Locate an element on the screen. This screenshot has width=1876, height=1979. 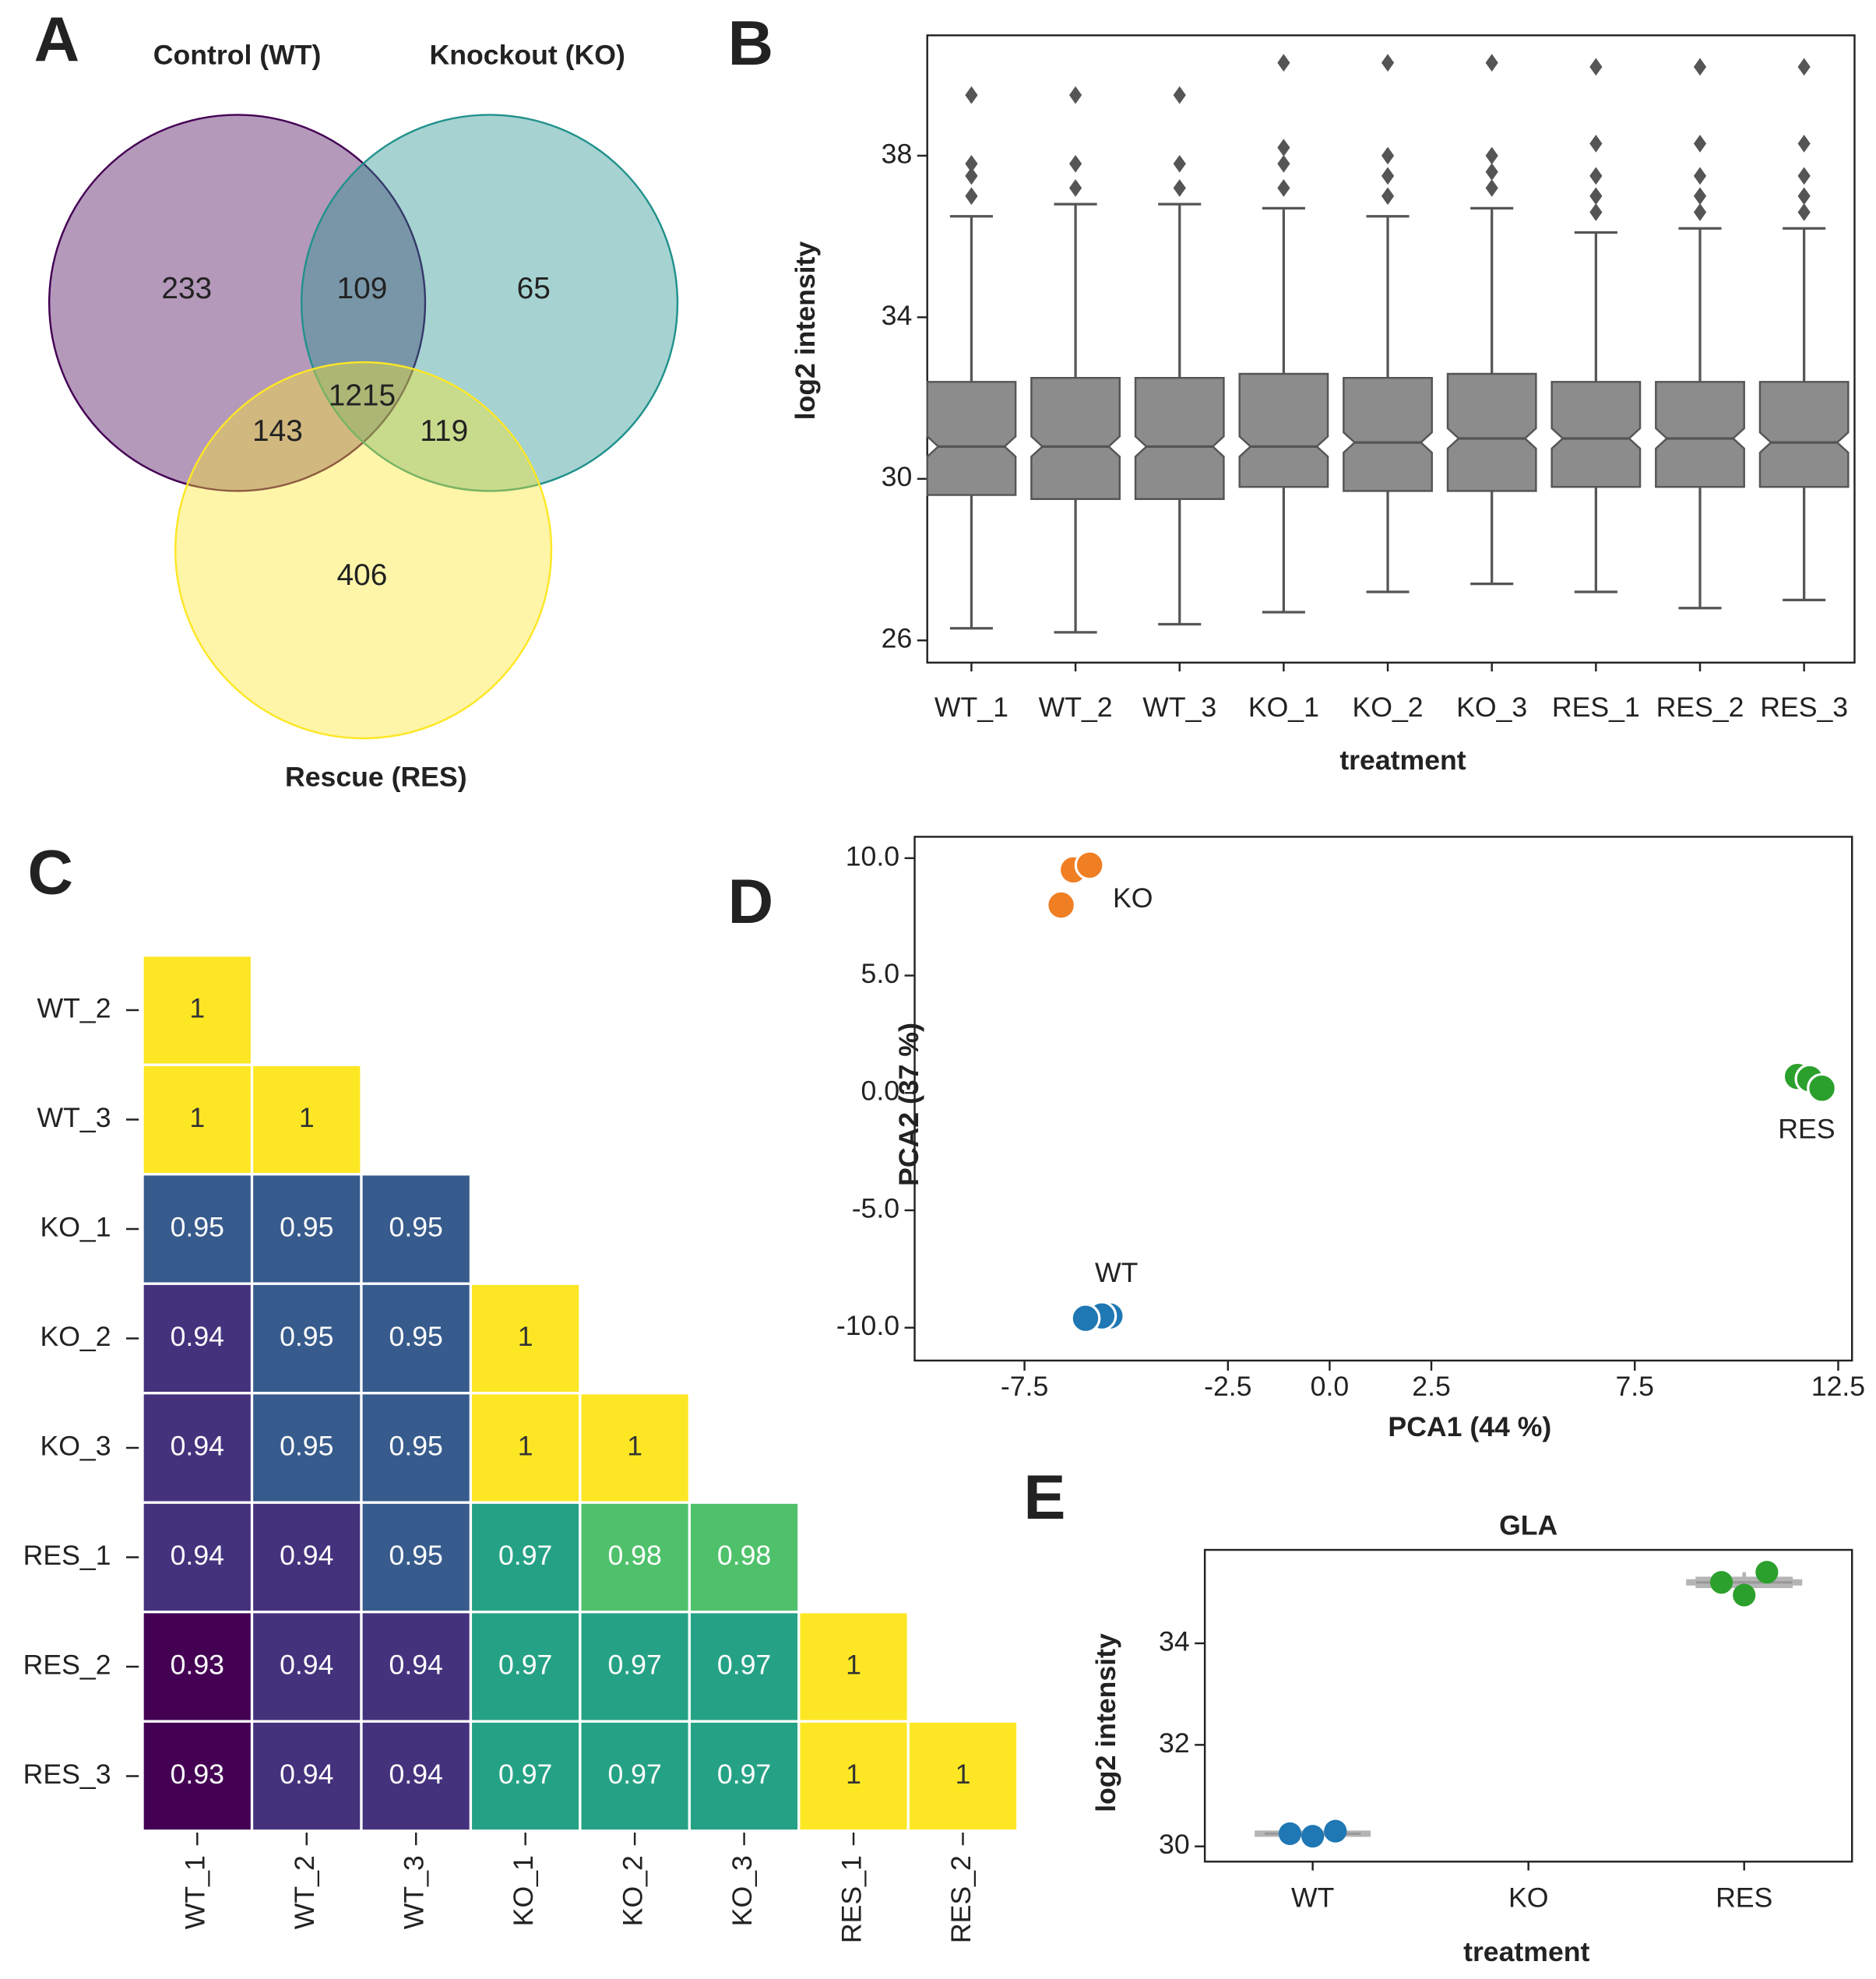
set-name: Control (WT) is located at coordinates (237, 54).